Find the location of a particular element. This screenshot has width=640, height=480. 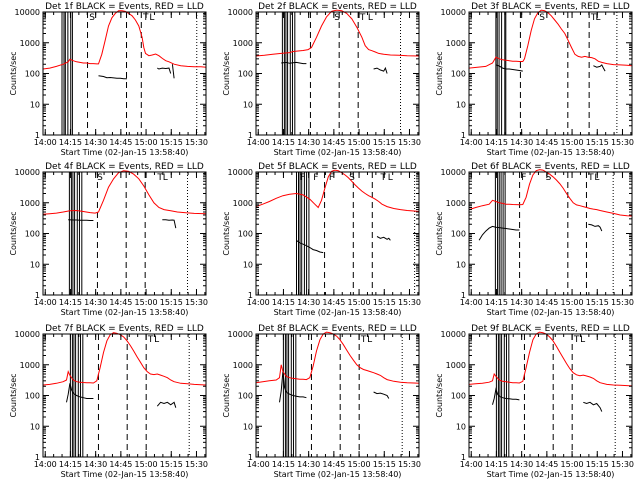

panel-title: Det 5f BLACK = Events, RED = LLD is located at coordinates (337, 167).